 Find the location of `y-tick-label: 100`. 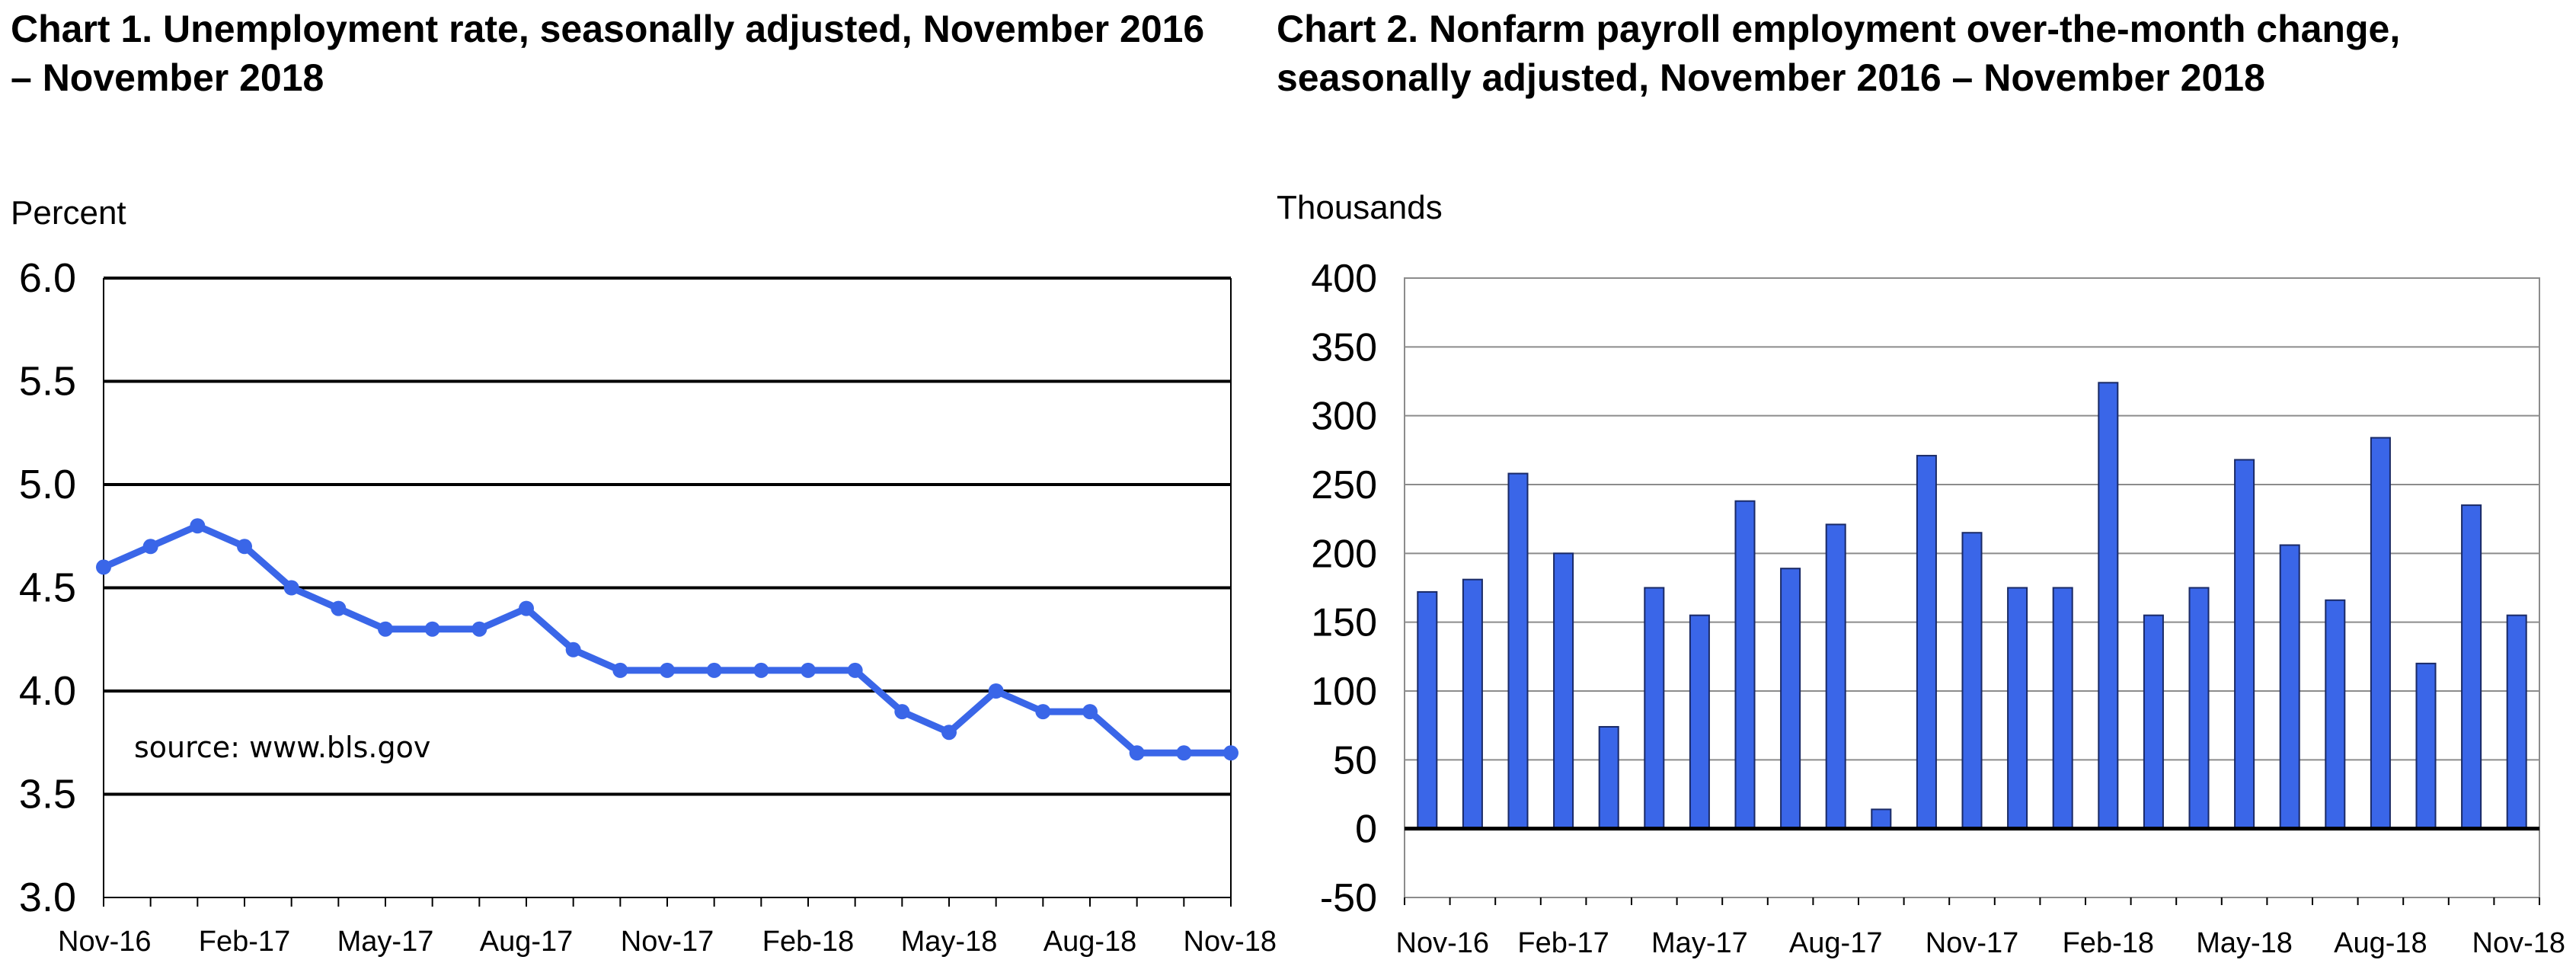

y-tick-label: 100 is located at coordinates (1344, 692).